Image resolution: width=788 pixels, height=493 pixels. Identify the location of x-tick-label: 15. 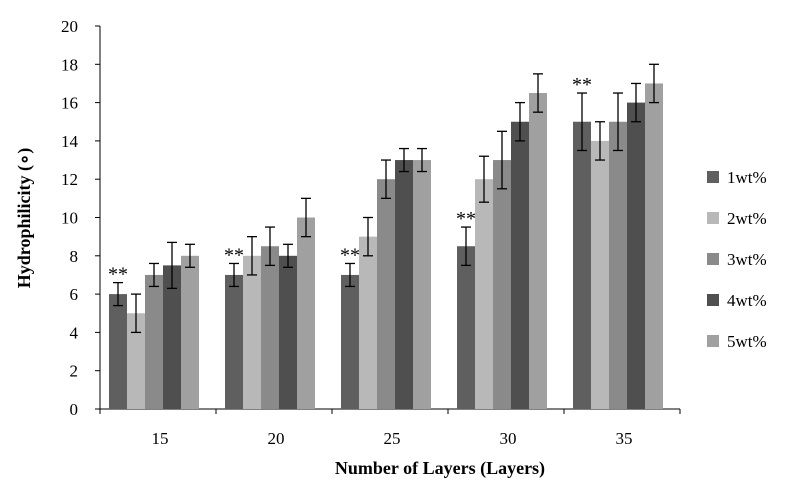
(160, 438).